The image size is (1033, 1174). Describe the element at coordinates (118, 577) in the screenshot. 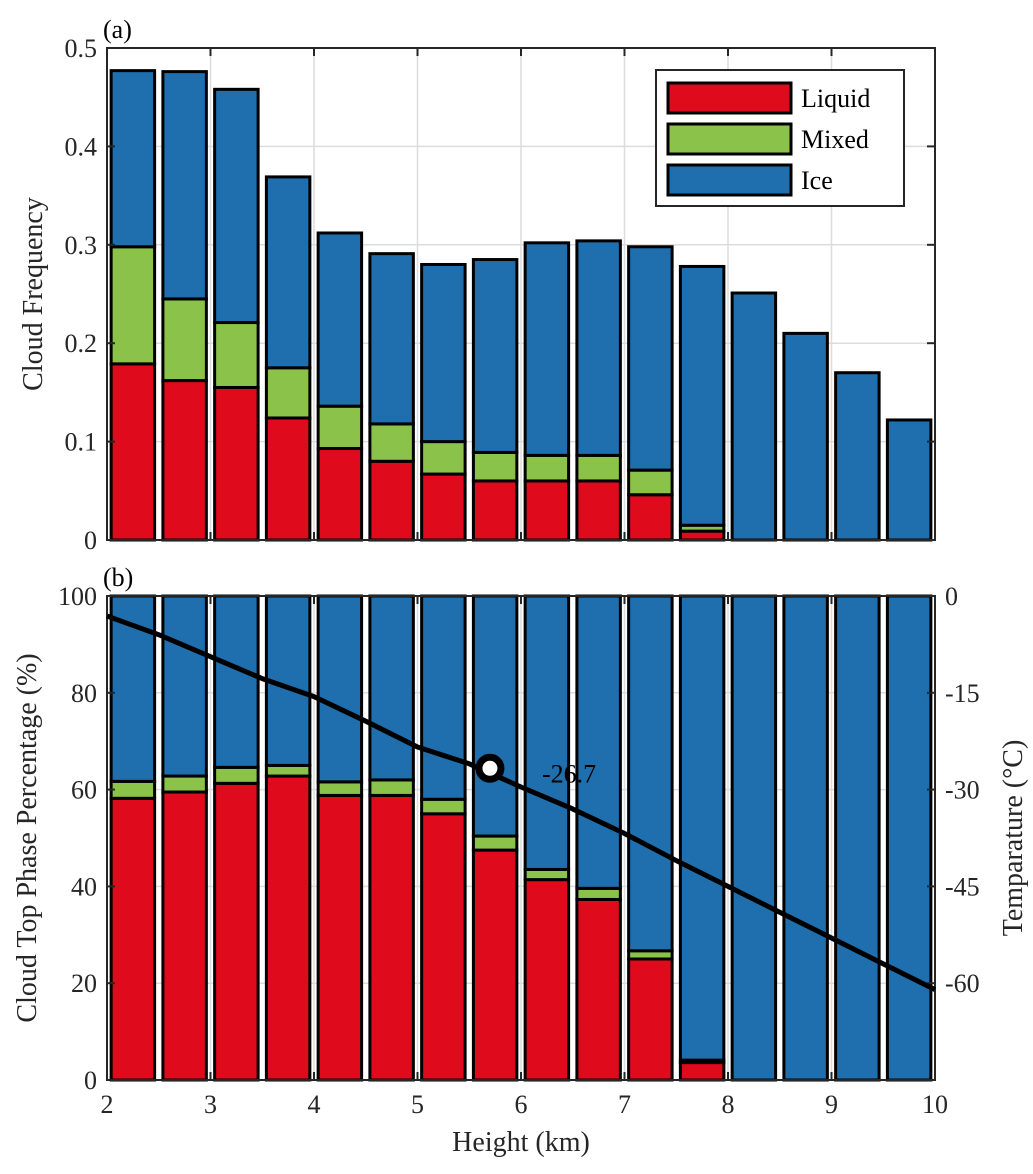

I see `panel-label: (b)` at that location.